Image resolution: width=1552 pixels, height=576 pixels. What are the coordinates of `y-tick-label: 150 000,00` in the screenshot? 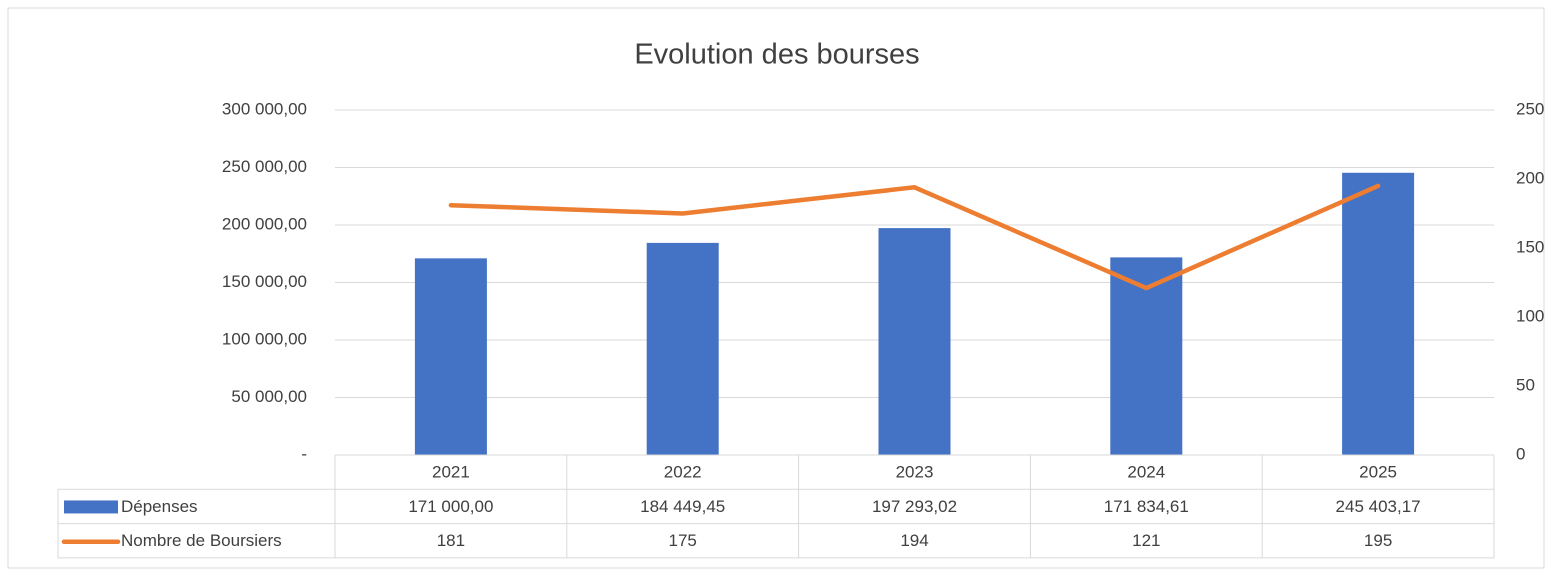 It's located at (264, 281).